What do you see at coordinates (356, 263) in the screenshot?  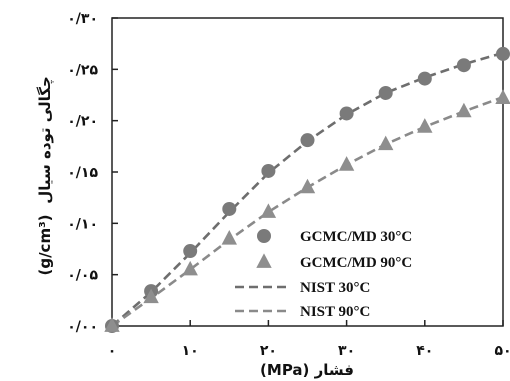 I see `legend-label: GCMC/MD 90°C` at bounding box center [356, 263].